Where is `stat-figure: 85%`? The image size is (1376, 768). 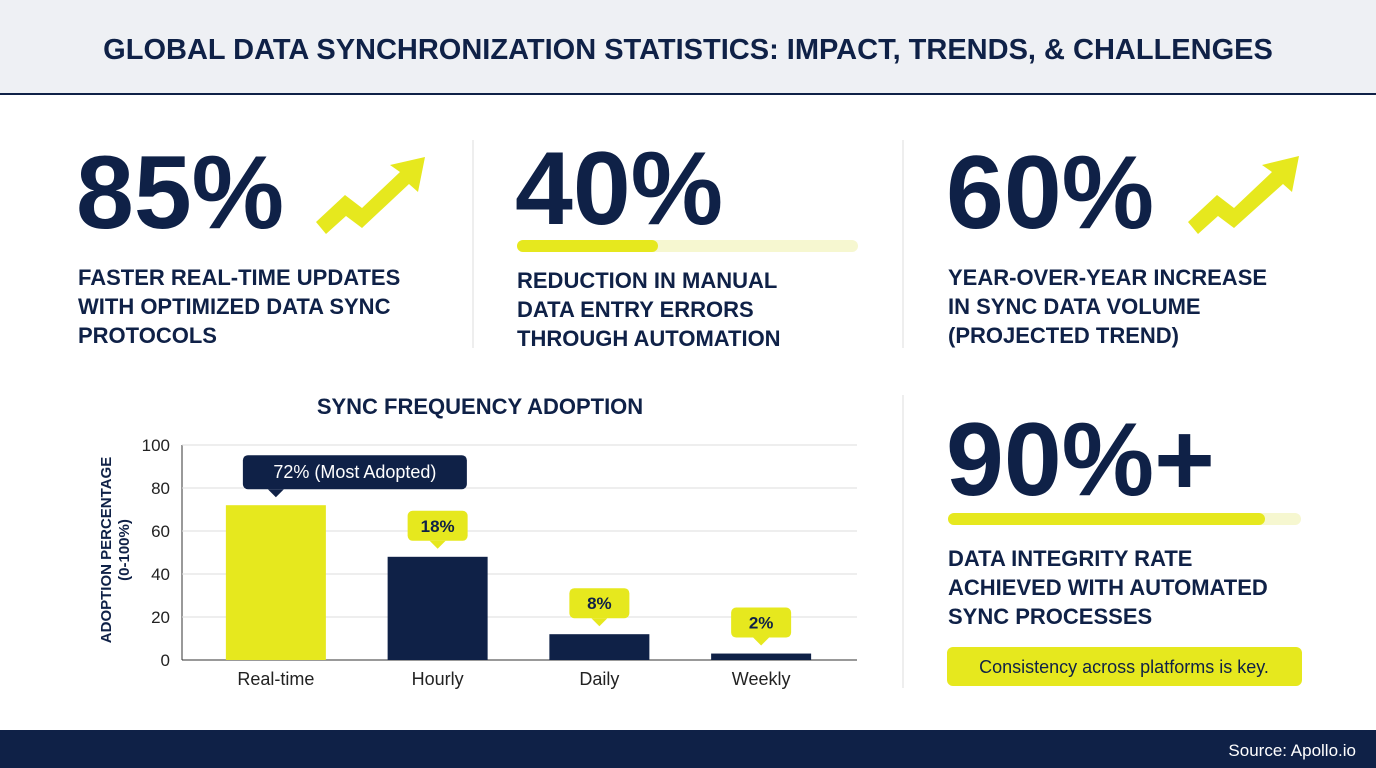
stat-figure: 85% is located at coordinates (180, 193).